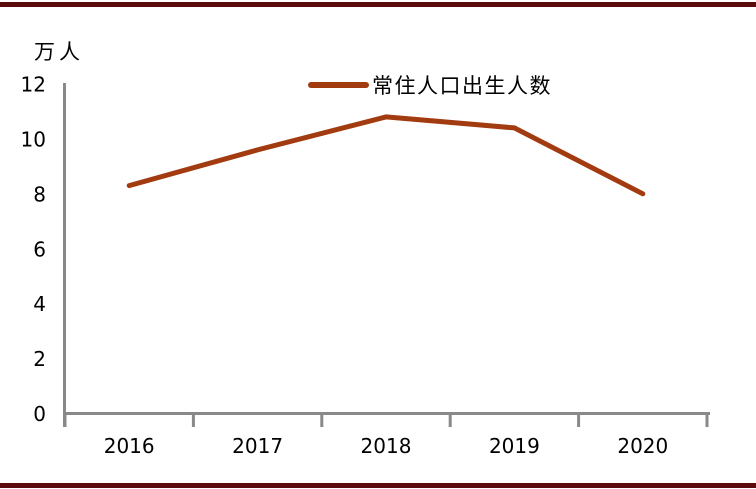  I want to click on y-tick-label: 8, so click(39, 194).